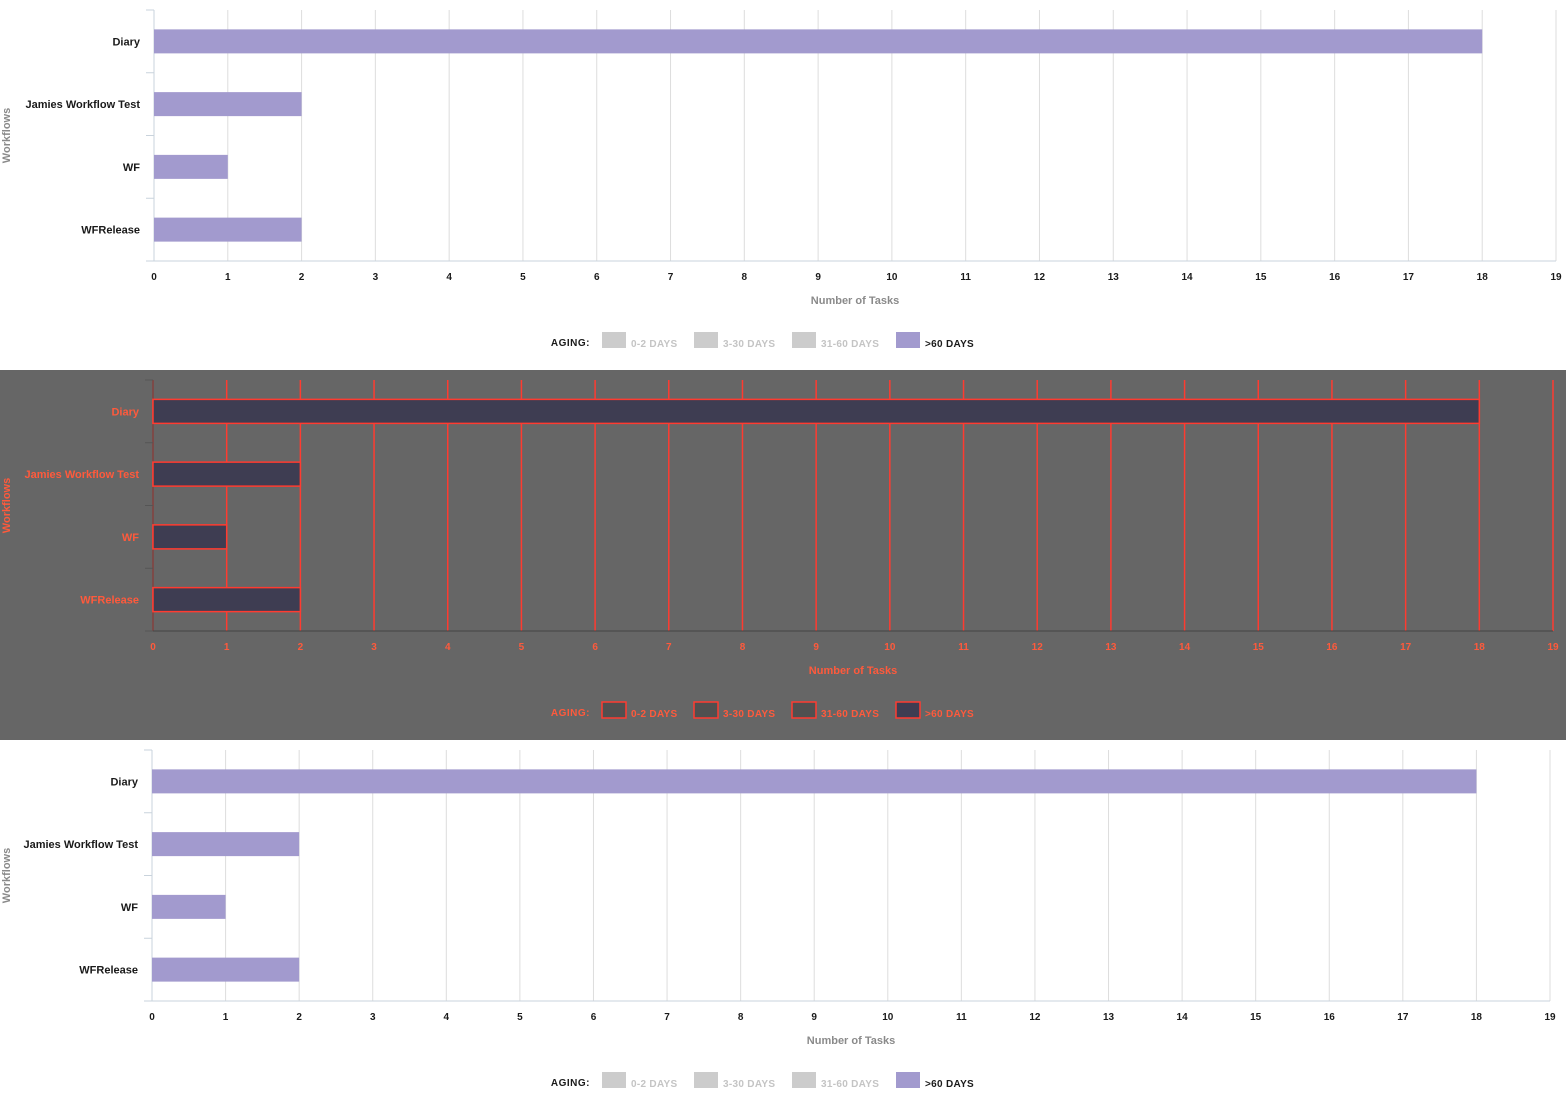 The image size is (1566, 1110). I want to click on x-tick-label: 0, so click(152, 1017).